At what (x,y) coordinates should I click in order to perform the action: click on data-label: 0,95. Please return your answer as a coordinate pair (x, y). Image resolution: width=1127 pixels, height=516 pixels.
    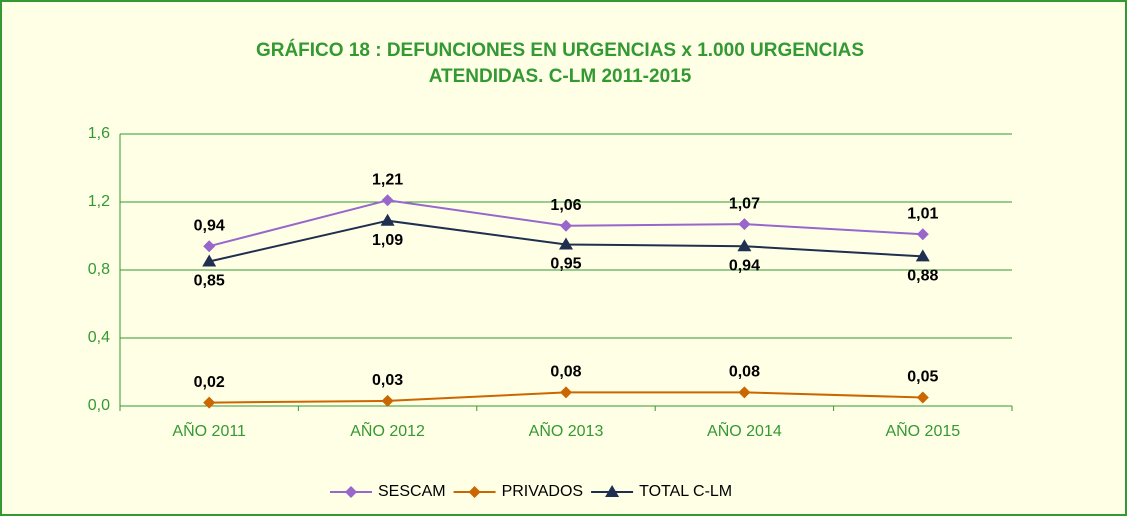
    Looking at the image, I should click on (565, 264).